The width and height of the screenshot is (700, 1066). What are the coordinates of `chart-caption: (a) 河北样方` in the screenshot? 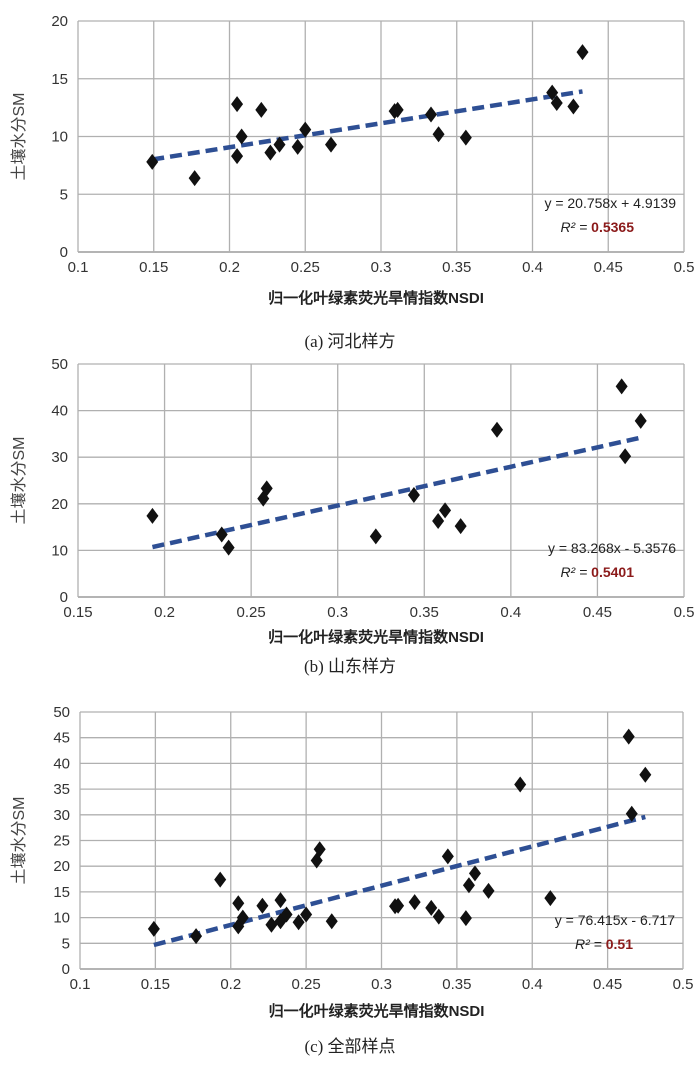 It's located at (349, 341).